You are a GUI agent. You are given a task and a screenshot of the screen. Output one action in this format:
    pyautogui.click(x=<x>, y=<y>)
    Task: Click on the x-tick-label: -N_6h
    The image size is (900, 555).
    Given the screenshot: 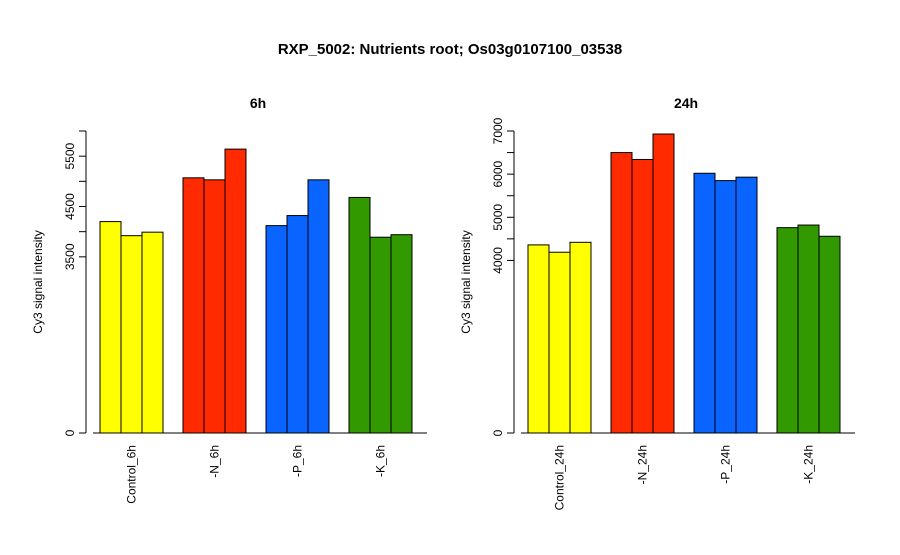 What is the action you would take?
    pyautogui.click(x=215, y=461)
    